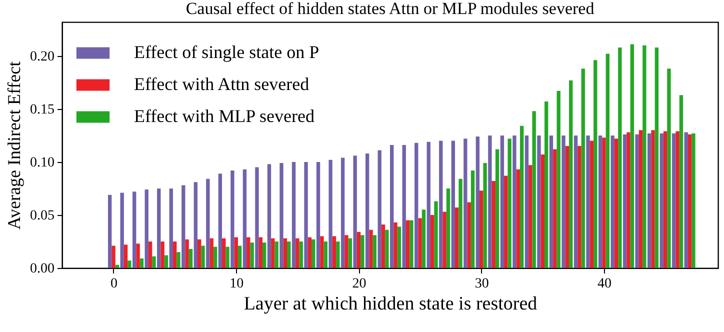 The width and height of the screenshot is (724, 332). Describe the element at coordinates (222, 84) in the screenshot. I see `legend-label: Effect with Attn severed` at that location.